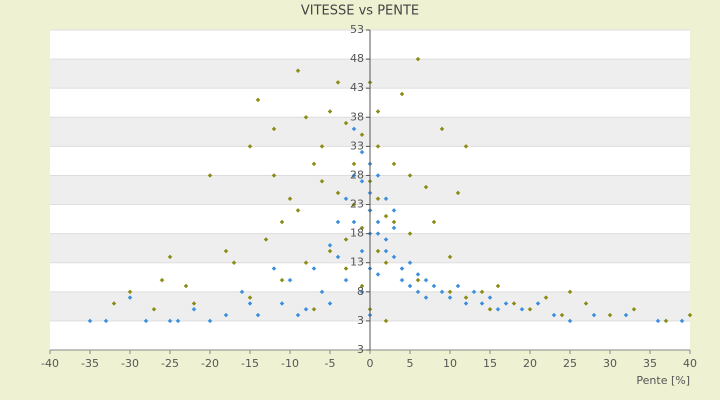  Describe the element at coordinates (610, 363) in the screenshot. I see `x-tick-label: 30` at that location.